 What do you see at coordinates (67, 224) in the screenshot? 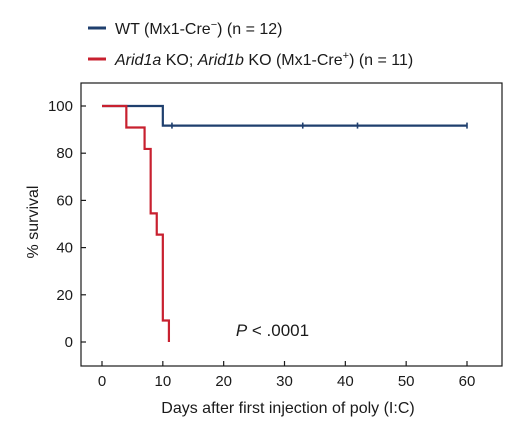
I see `y-axis-ticks: 0 20 40 60 80 100` at bounding box center [67, 224].